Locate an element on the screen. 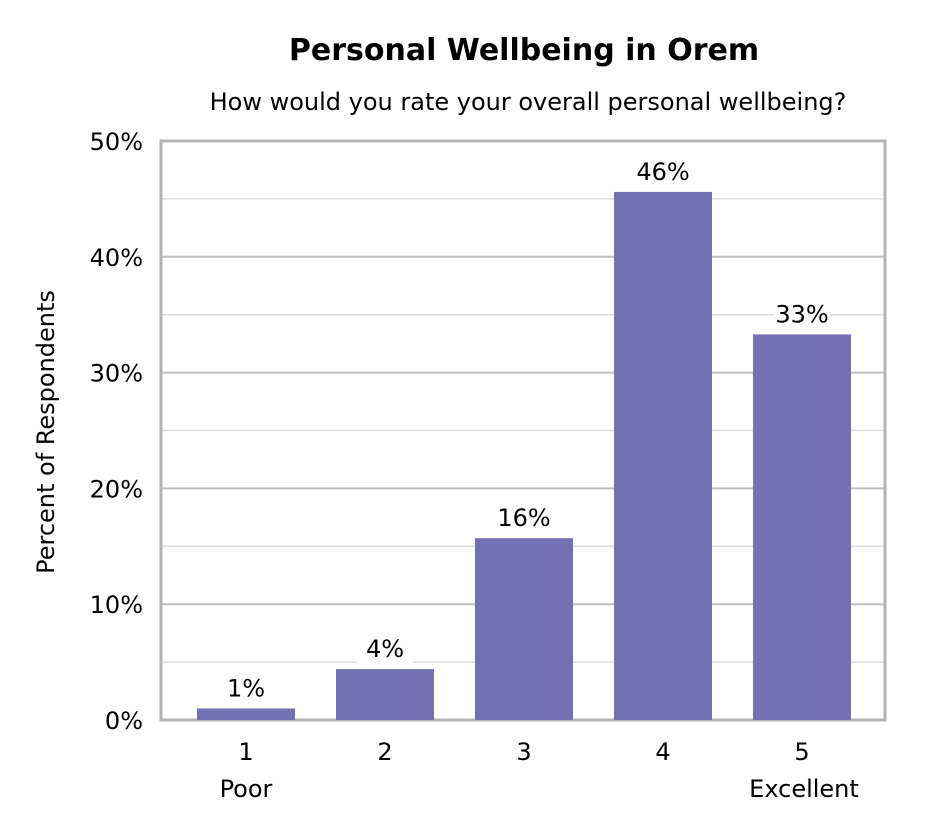 The width and height of the screenshot is (945, 840). data-label: 33% is located at coordinates (801, 314).